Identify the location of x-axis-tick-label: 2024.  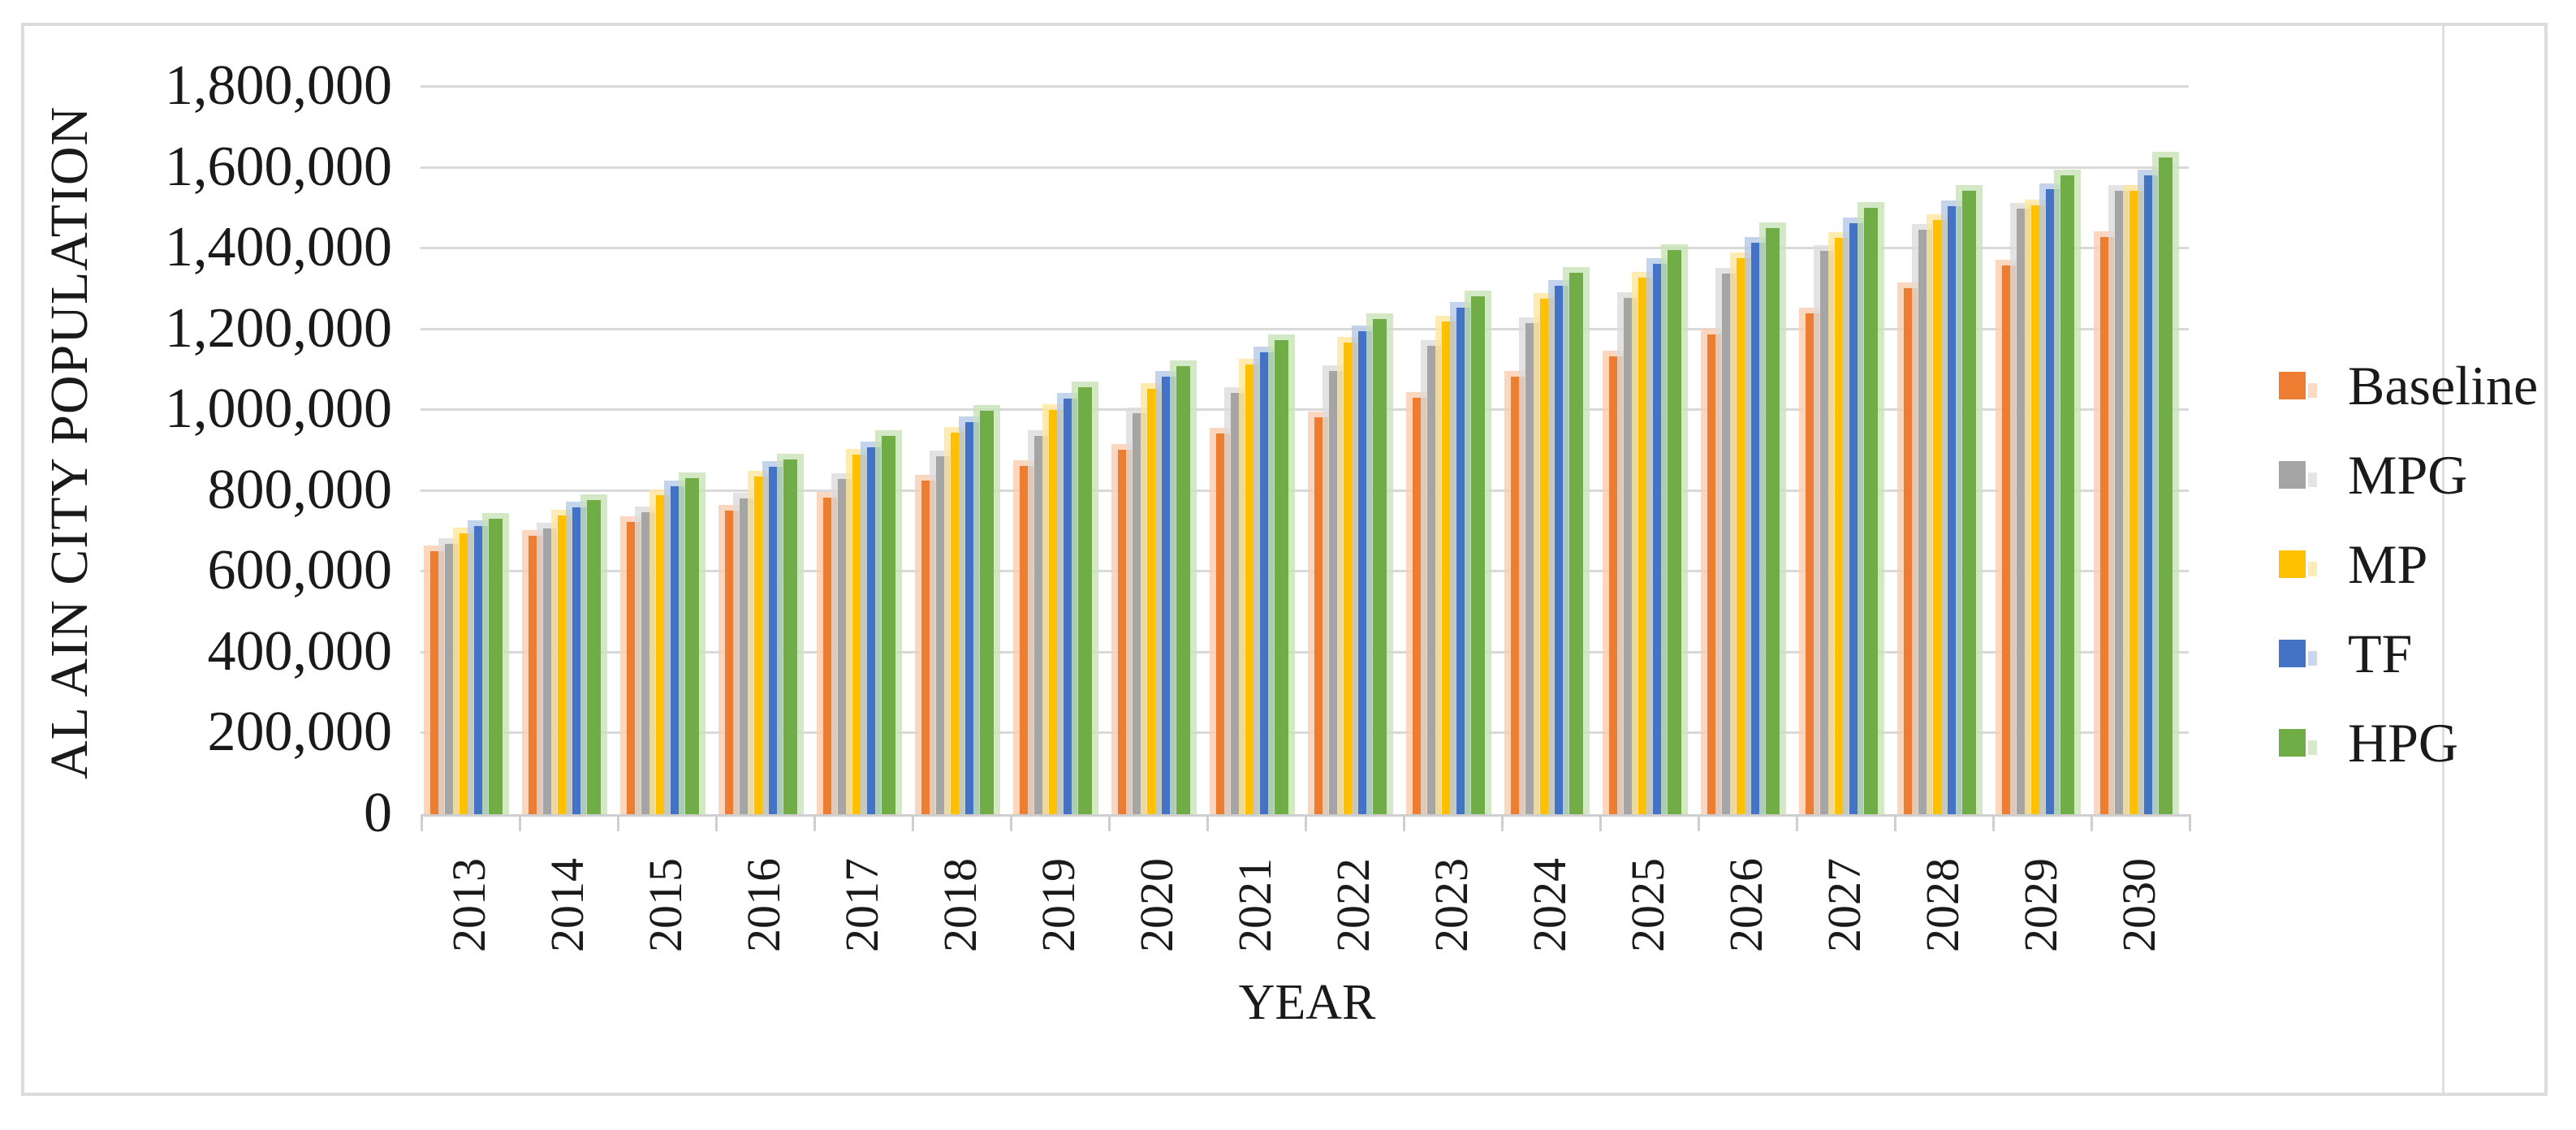
(1549, 905).